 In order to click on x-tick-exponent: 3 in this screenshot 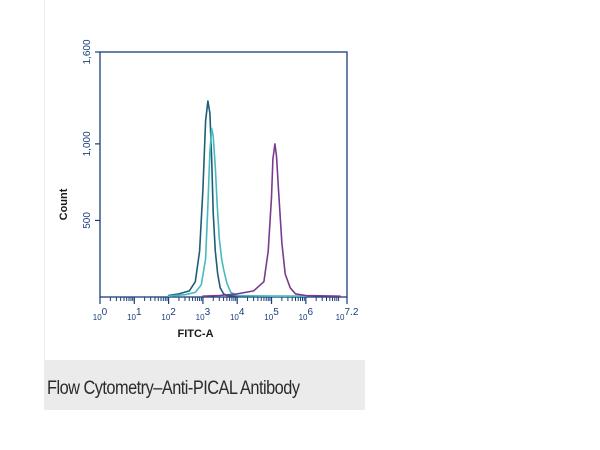, I will do `click(208, 312)`.